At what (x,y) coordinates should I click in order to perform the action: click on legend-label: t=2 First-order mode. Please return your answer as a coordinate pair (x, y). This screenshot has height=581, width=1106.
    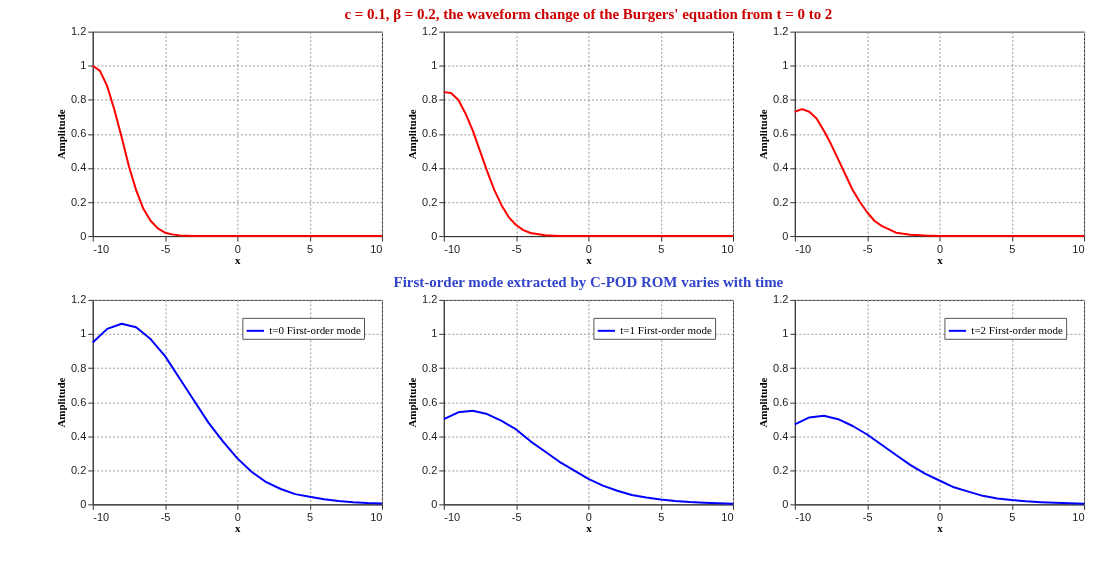
    Looking at the image, I should click on (1017, 329).